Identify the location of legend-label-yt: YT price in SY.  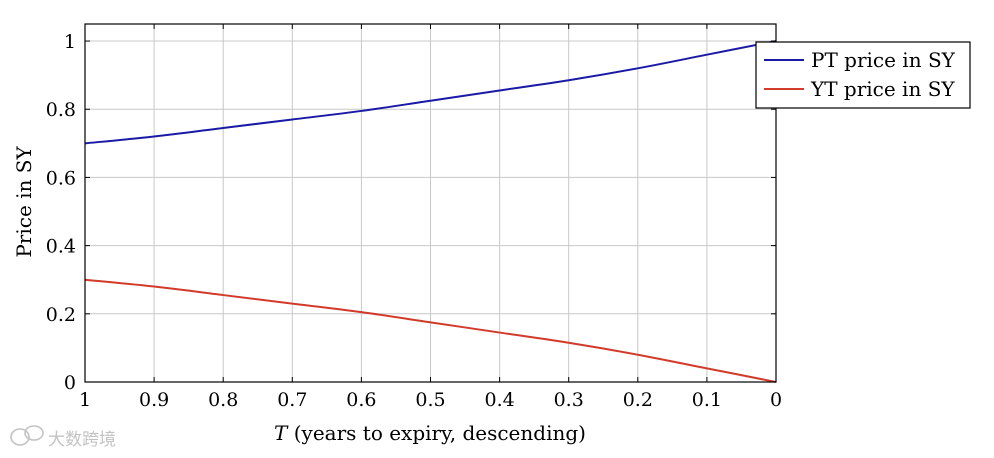
(882, 89).